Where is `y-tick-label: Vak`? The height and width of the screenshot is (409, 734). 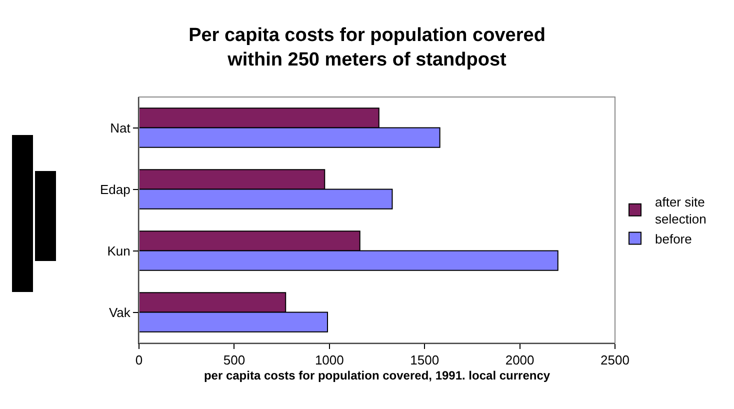
y-tick-label: Vak is located at coordinates (119, 312).